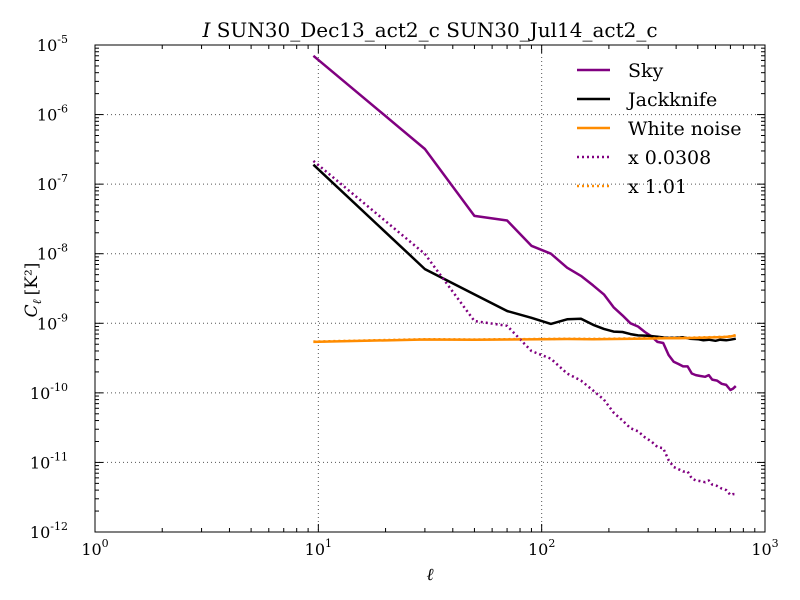 Image resolution: width=800 pixels, height=600 pixels. What do you see at coordinates (525, 339) in the screenshot?
I see `series-line-white-noise` at bounding box center [525, 339].